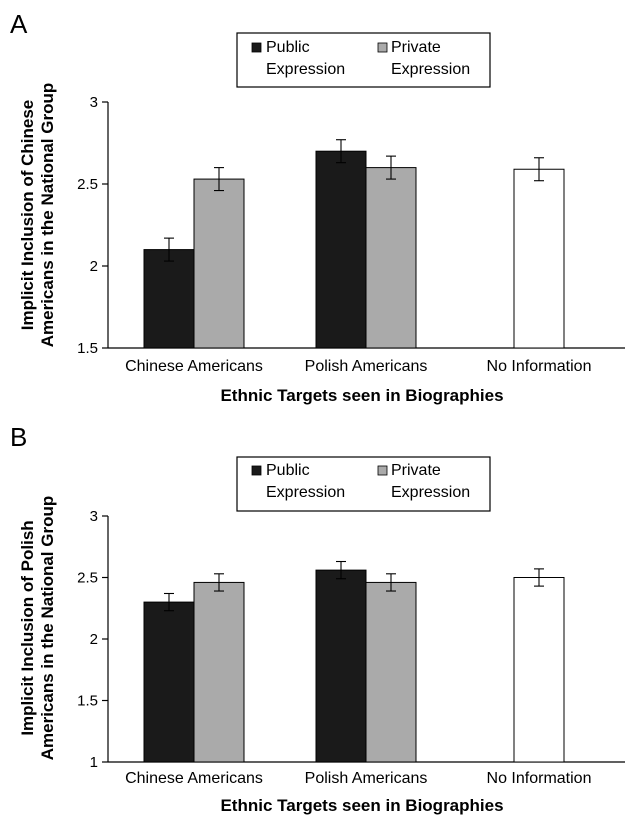  What do you see at coordinates (94, 762) in the screenshot?
I see `y-tick-label: 1` at bounding box center [94, 762].